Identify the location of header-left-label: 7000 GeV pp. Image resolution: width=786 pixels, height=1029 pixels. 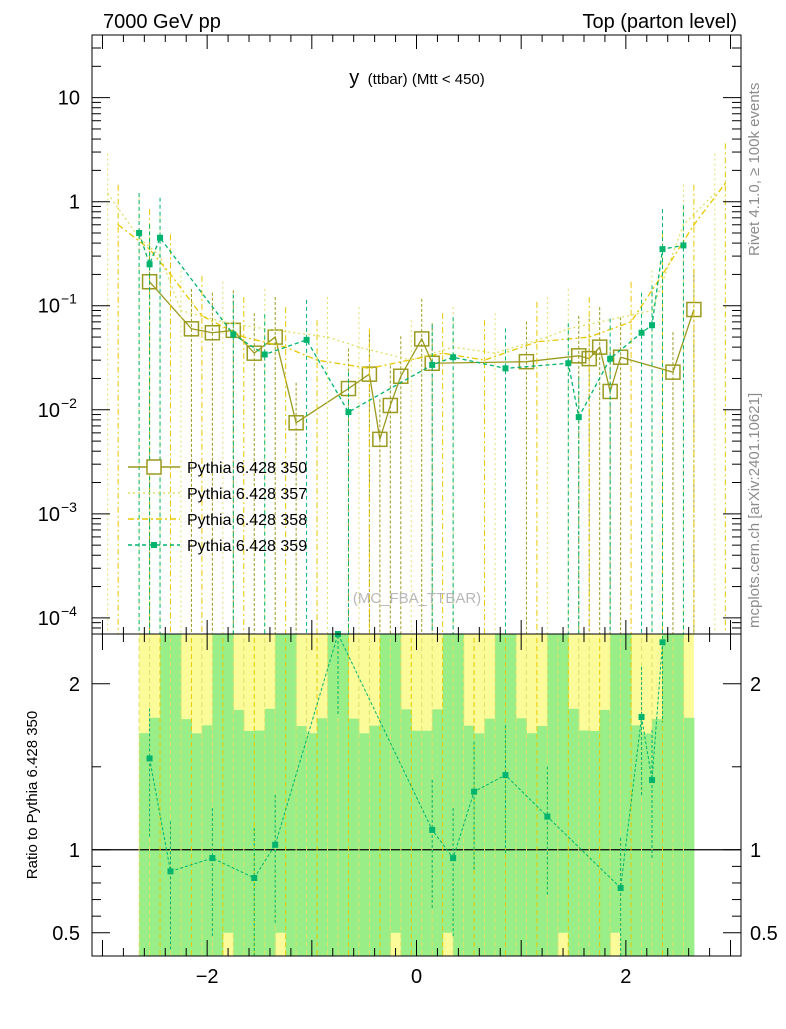
(162, 22).